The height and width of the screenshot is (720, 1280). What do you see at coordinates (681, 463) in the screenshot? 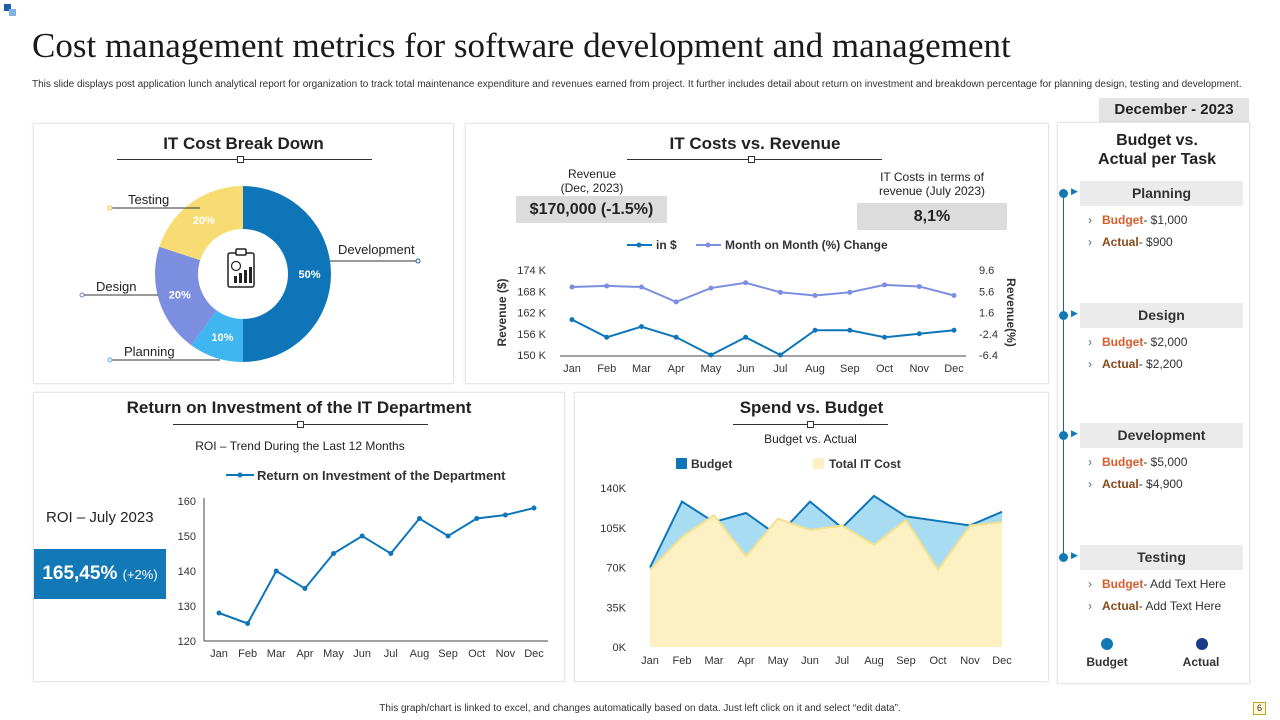
I see `legend-swatch-budget` at bounding box center [681, 463].